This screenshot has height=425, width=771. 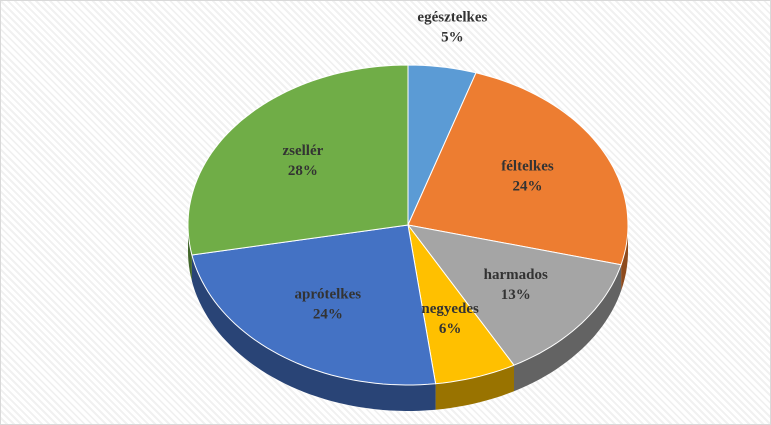 What do you see at coordinates (303, 171) in the screenshot?
I see `slice-value-label: 28%` at bounding box center [303, 171].